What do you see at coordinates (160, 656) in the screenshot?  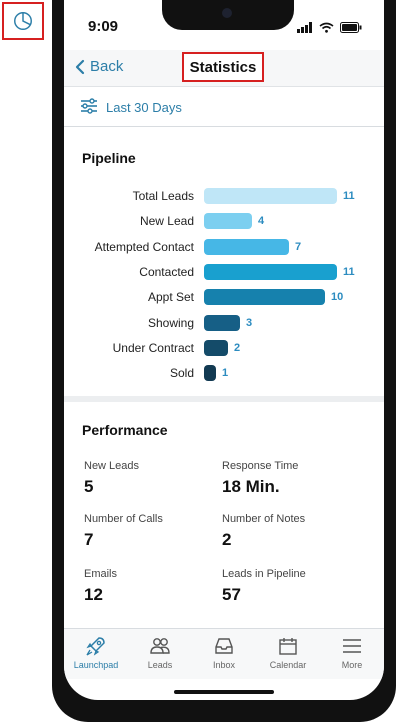 I see `tab-leads: Leads` at bounding box center [160, 656].